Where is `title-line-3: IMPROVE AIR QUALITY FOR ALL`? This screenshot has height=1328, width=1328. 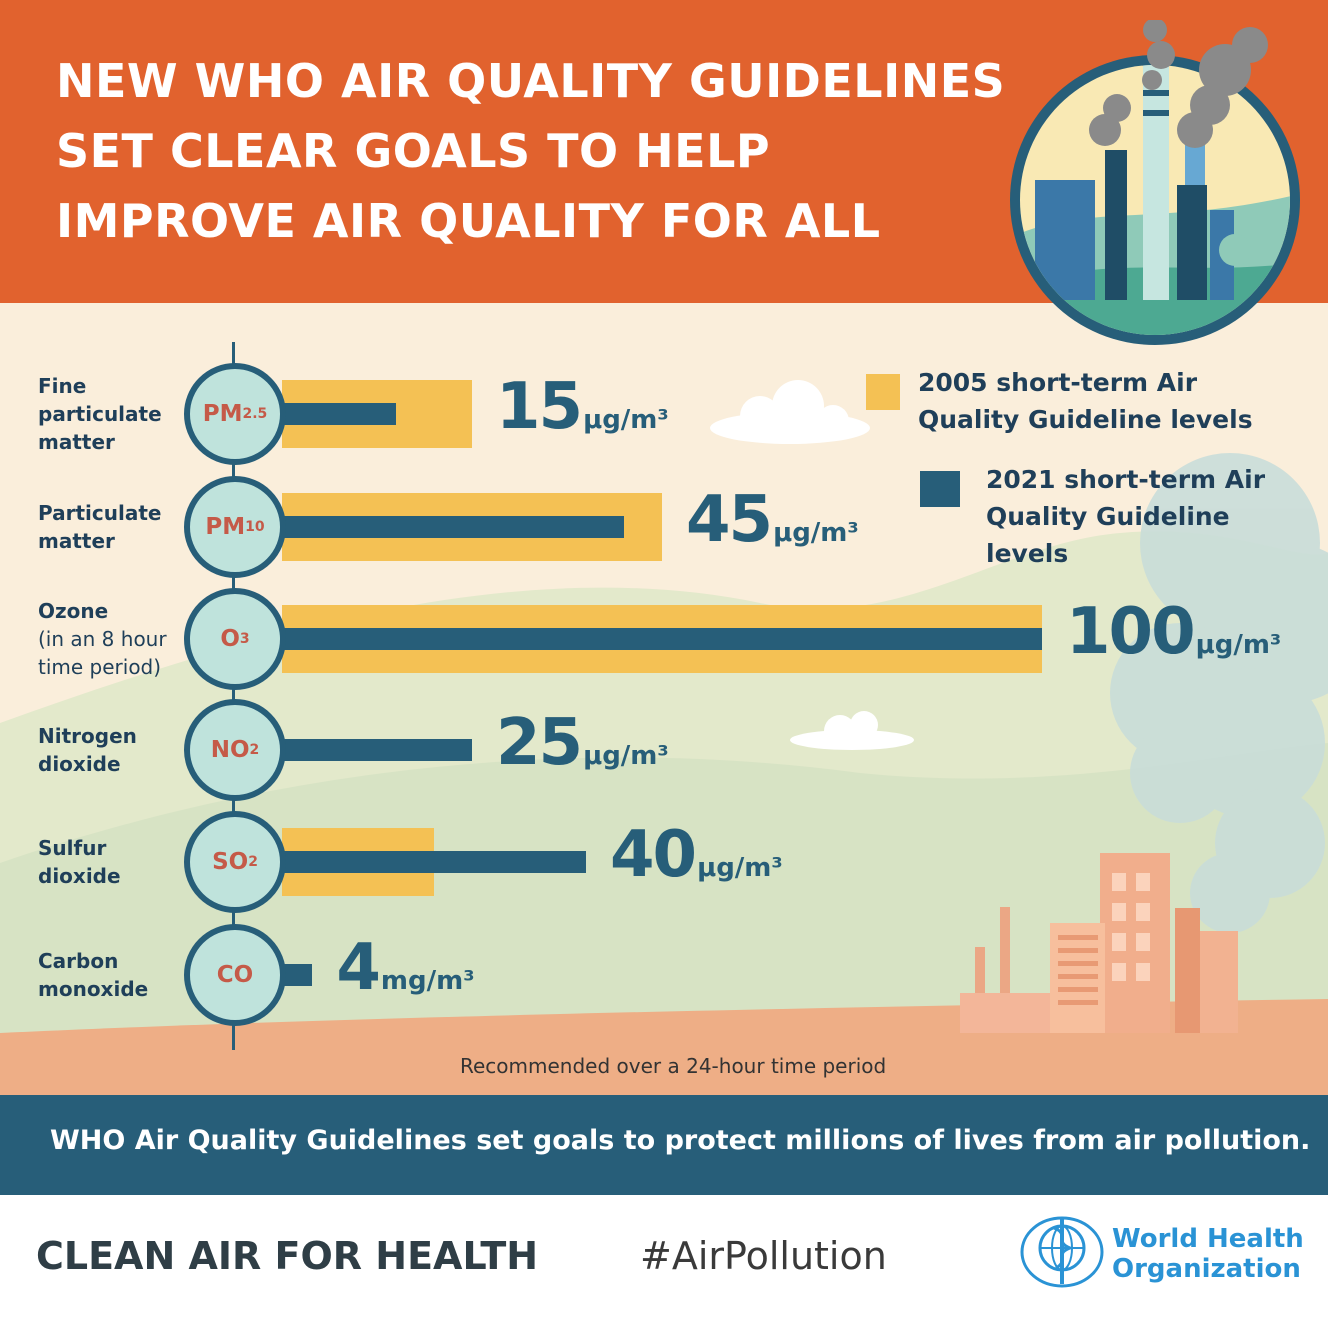
title-line-3: IMPROVE AIR QUALITY FOR ALL is located at coordinates (468, 221).